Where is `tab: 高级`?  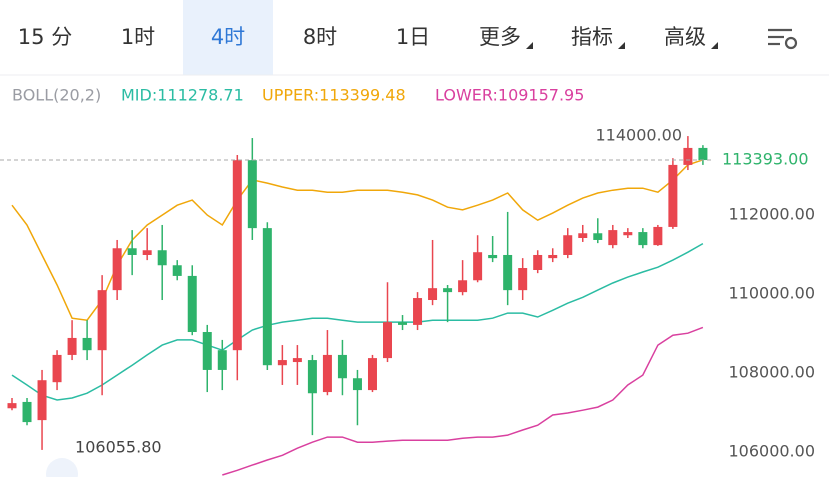
tab: 高级 is located at coordinates (685, 37).